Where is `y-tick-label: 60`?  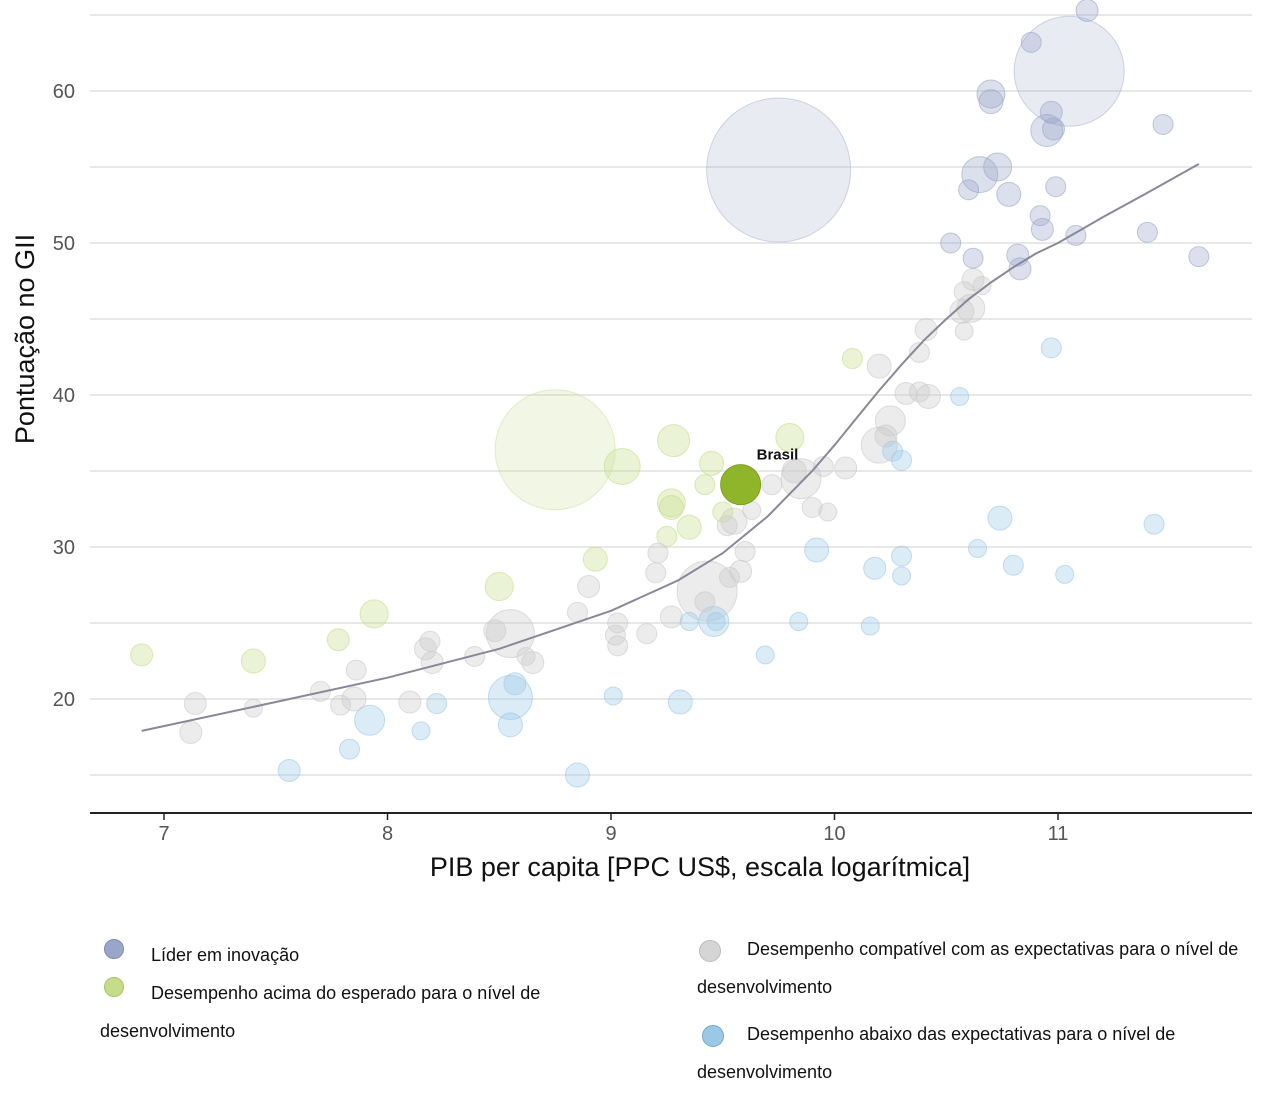 y-tick-label: 60 is located at coordinates (64, 92).